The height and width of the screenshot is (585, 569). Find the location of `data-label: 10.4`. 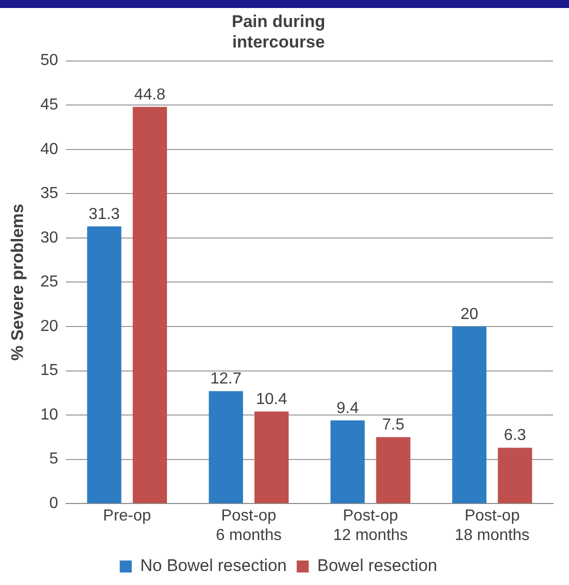

data-label: 10.4 is located at coordinates (272, 399).